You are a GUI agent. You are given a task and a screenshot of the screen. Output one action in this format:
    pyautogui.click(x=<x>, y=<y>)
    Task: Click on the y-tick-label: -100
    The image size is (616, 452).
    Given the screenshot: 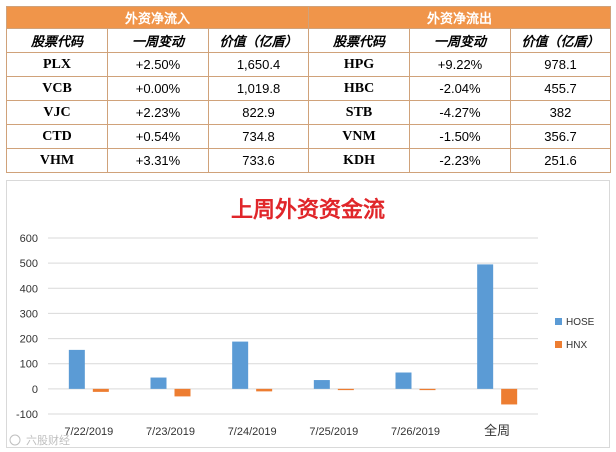 What is the action you would take?
    pyautogui.click(x=27, y=415)
    